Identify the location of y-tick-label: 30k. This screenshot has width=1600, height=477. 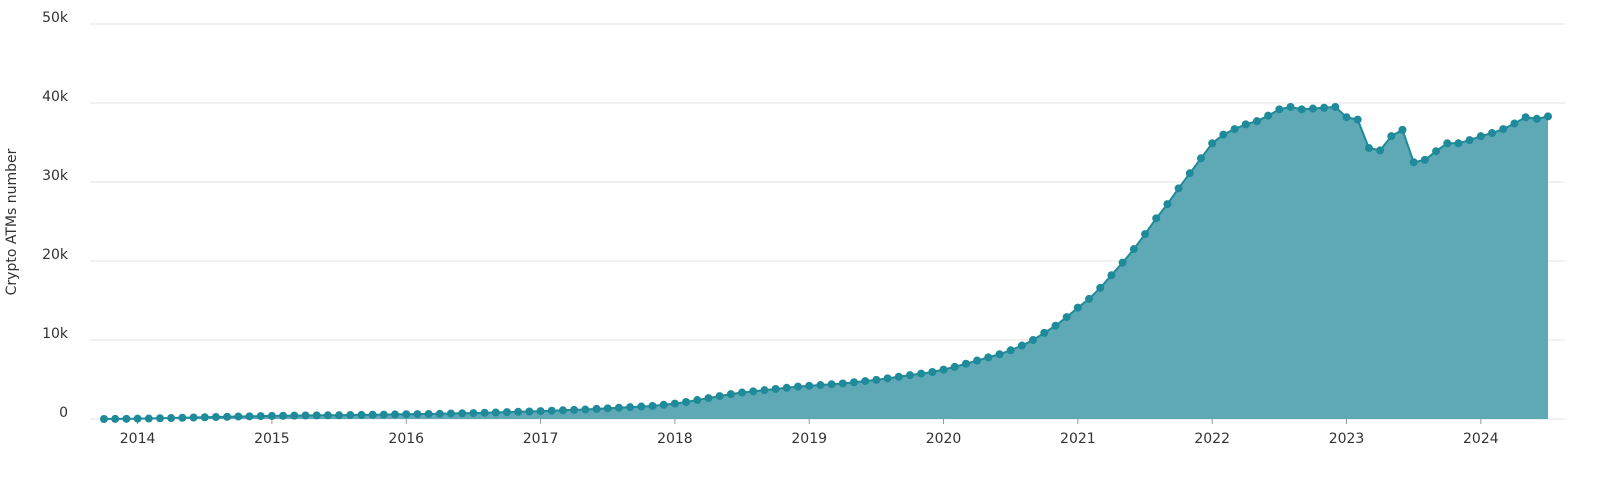
(55, 176).